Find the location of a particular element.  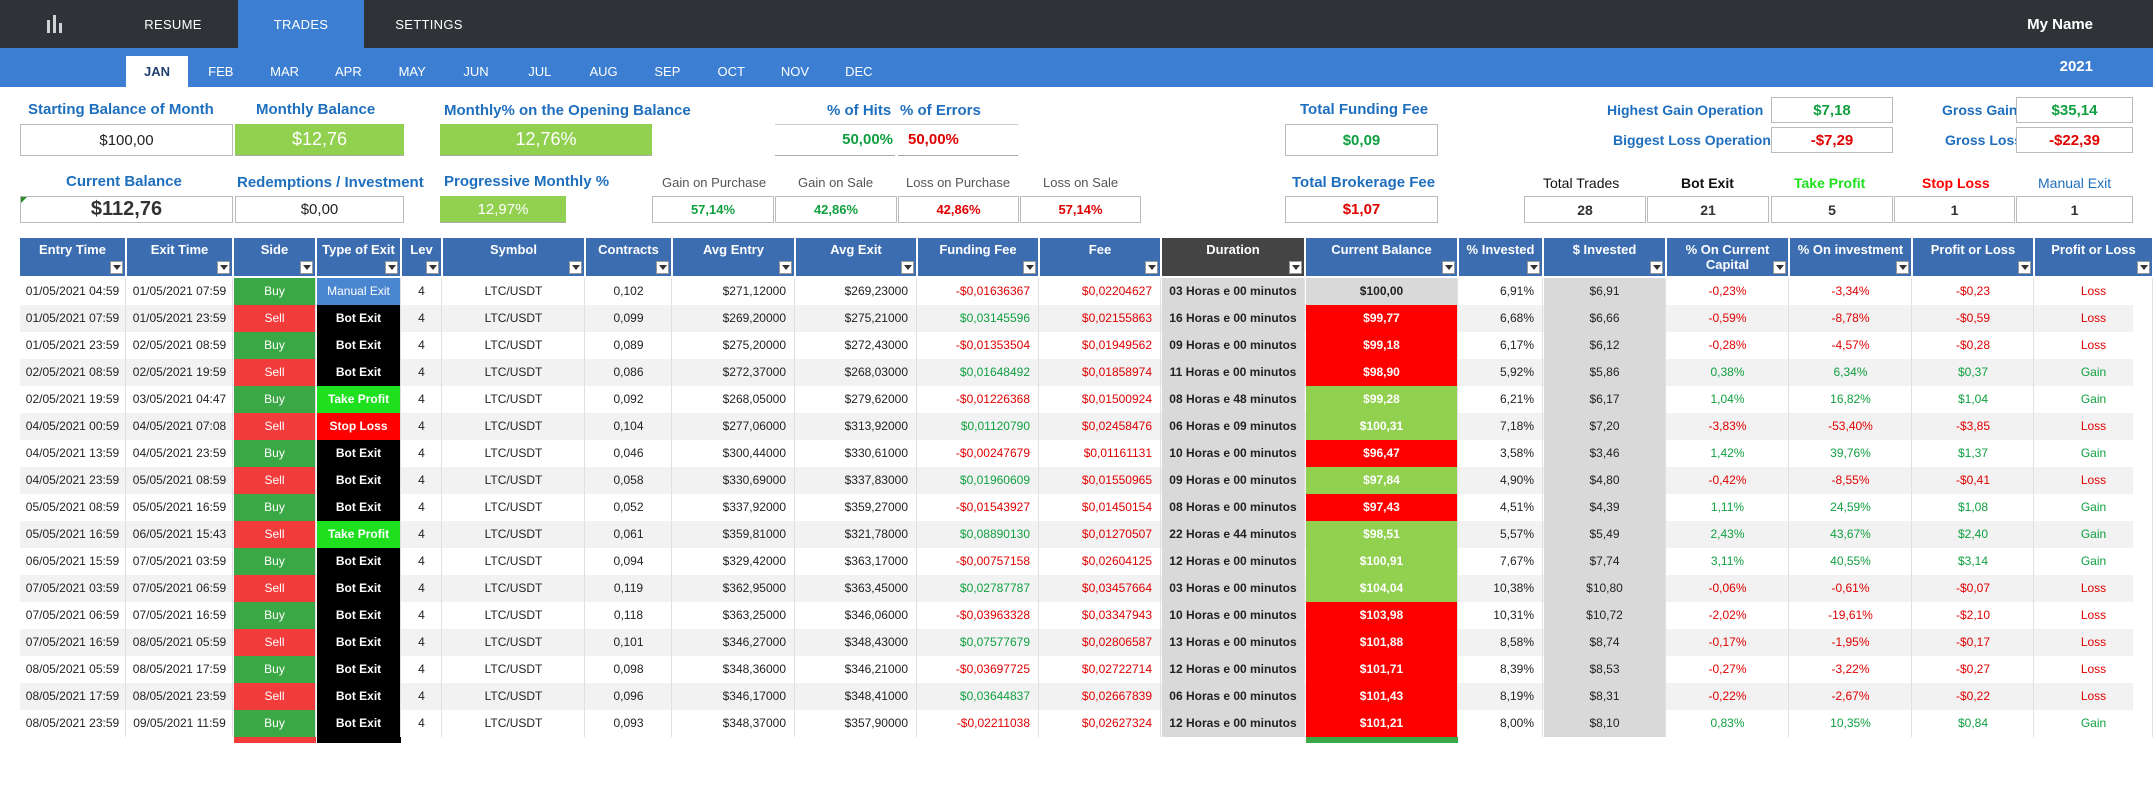

cell-profit-or-loss-value: -$0,59 is located at coordinates (1973, 318).